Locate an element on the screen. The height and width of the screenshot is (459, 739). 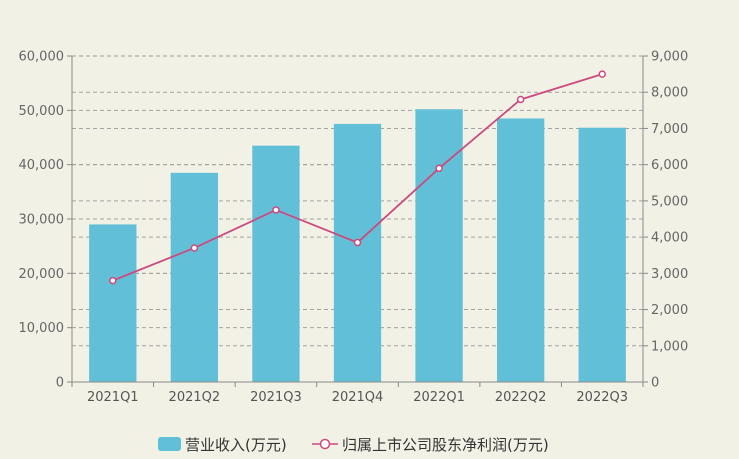
left-tick-label: 40,000 is located at coordinates (42, 165).